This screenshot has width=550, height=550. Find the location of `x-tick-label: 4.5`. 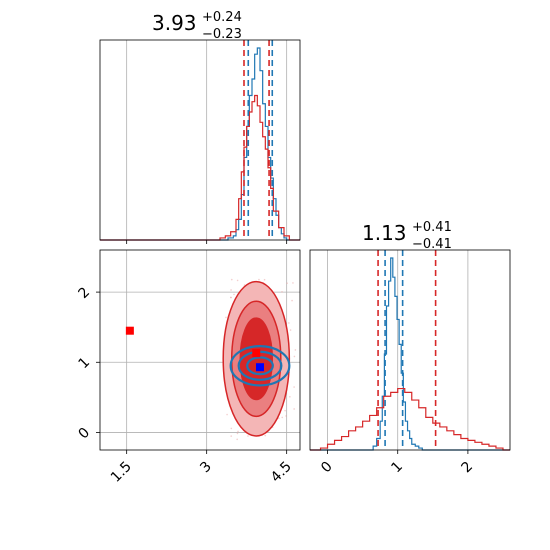

x-tick-label: 4.5 is located at coordinates (281, 472).